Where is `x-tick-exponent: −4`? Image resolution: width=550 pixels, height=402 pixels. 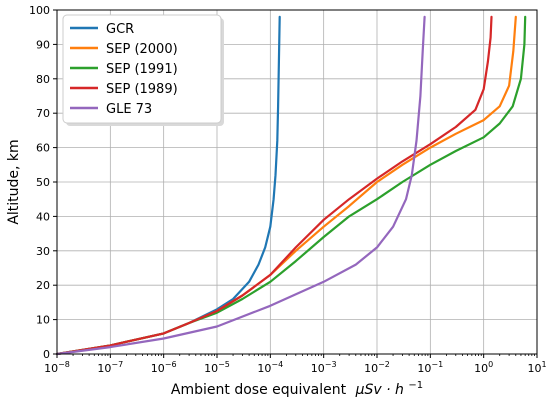
x-tick-exponent: −4 is located at coordinates (277, 364).